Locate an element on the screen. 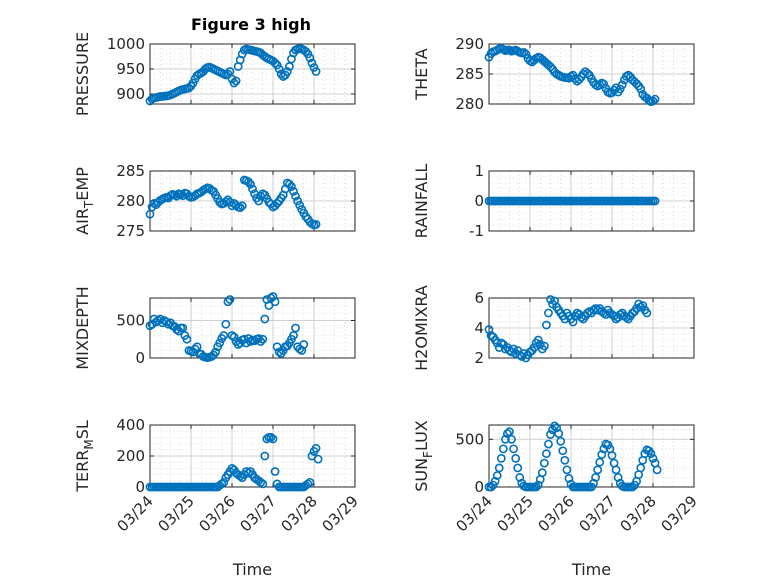 This screenshot has width=778, height=583. y-axis-label: RAINFALL is located at coordinates (421, 201).